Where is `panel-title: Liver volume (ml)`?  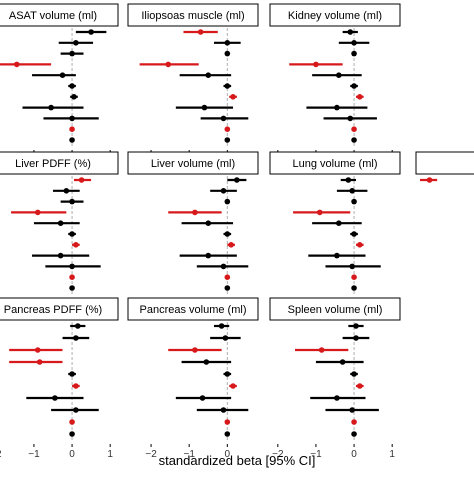 panel-title: Liver volume (ml) is located at coordinates (193, 164).